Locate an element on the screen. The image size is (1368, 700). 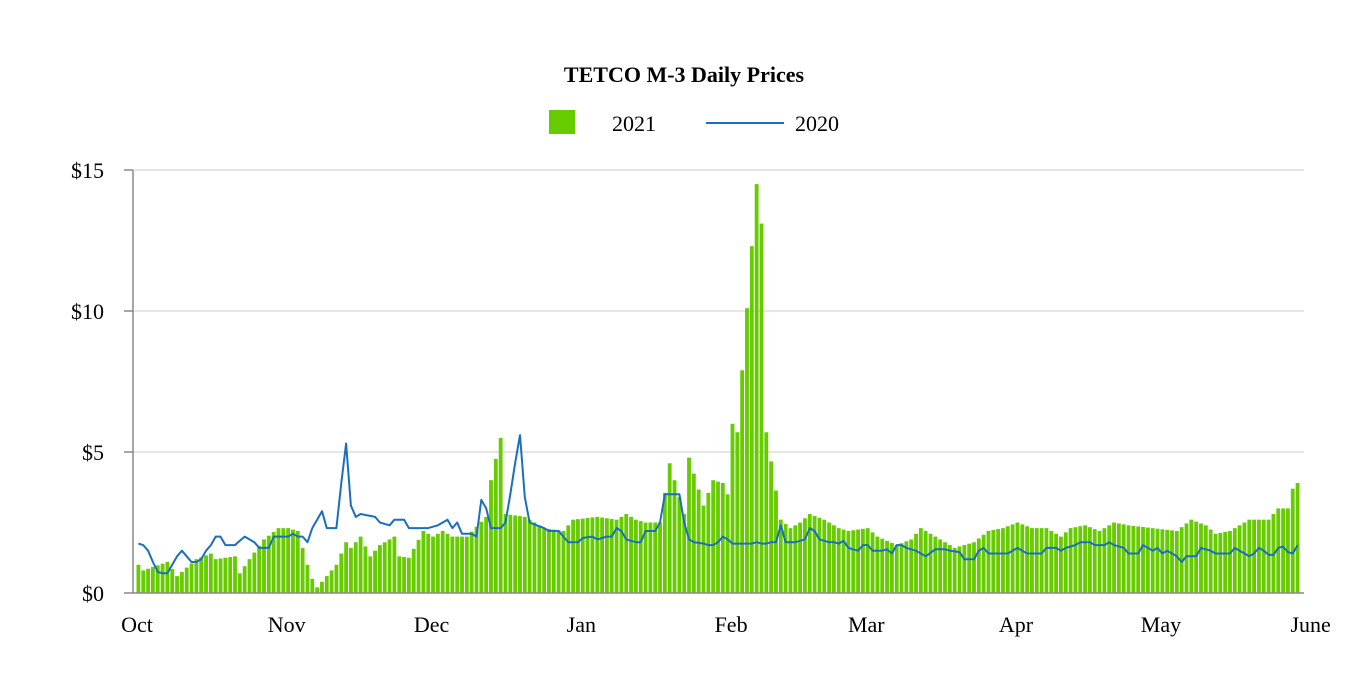
y-tick-label: $10 is located at coordinates (87, 311).